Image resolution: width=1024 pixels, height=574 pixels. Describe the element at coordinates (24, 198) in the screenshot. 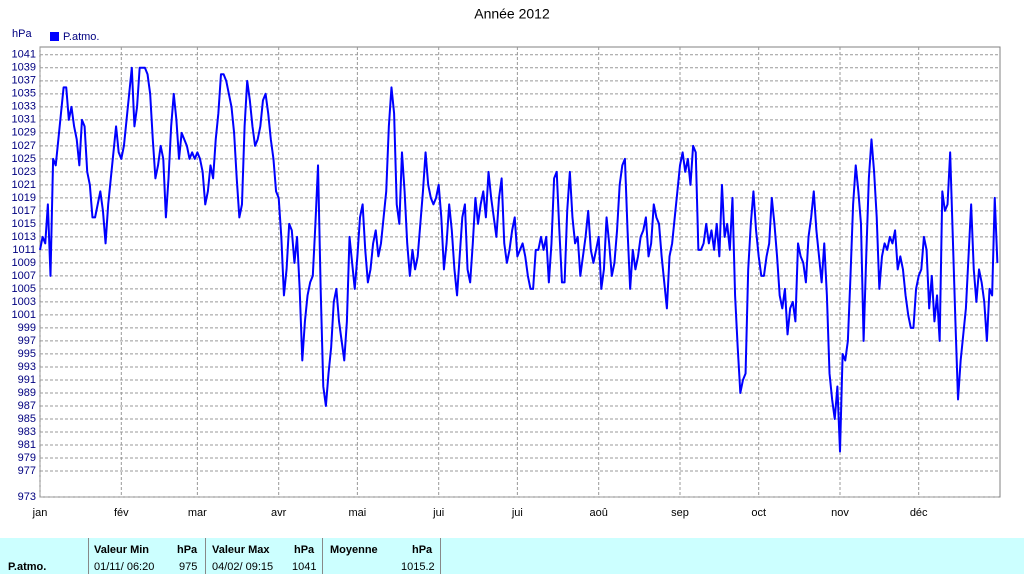

I see `y-tick-label: 1019` at that location.